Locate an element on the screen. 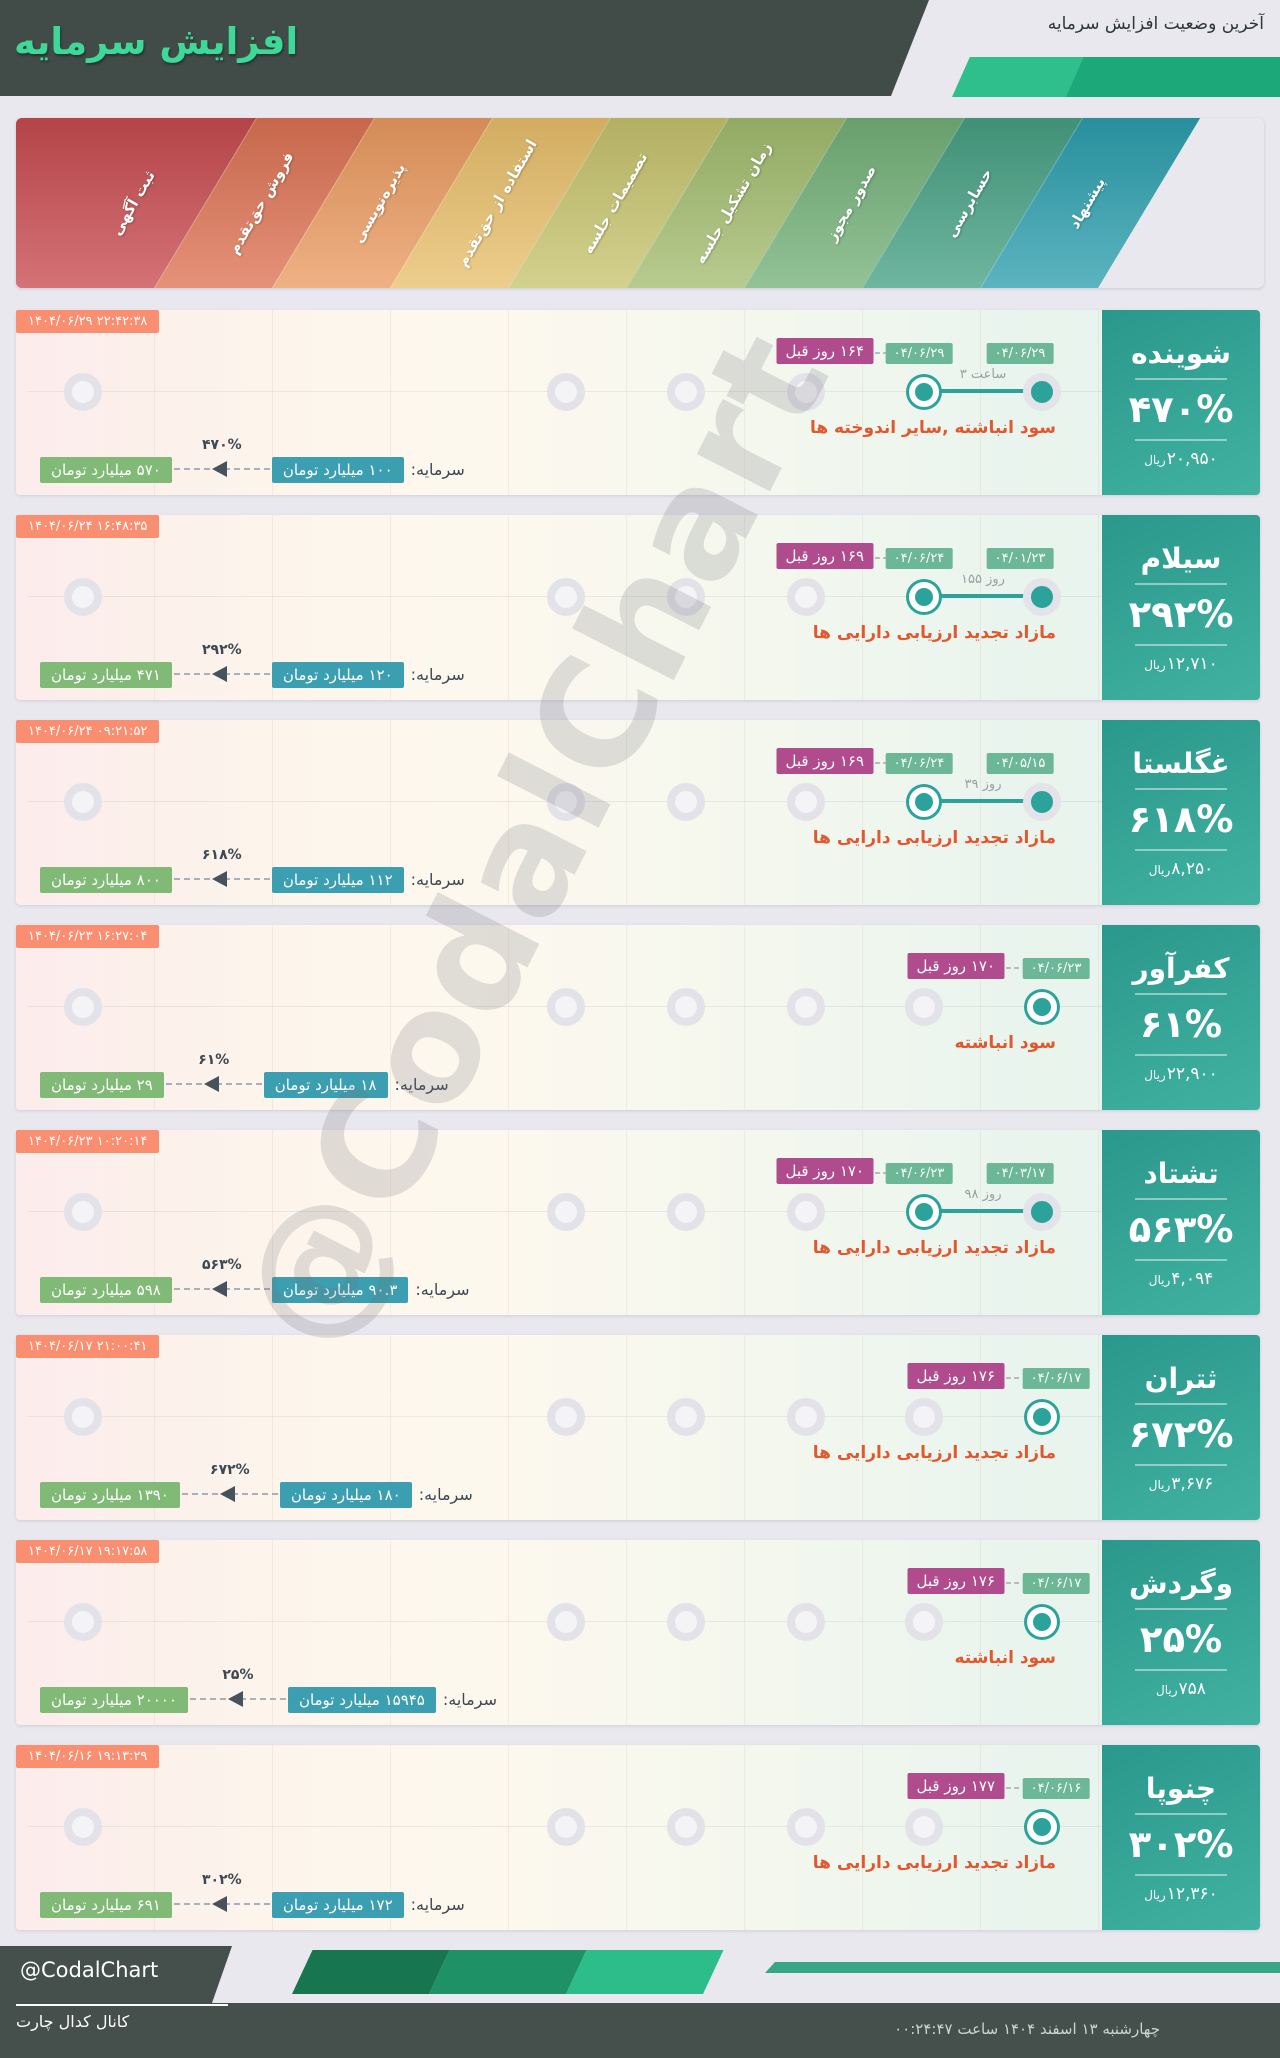 This screenshot has height=2058, width=1280. capital-arrow: ۴۷۰% is located at coordinates (222, 460).